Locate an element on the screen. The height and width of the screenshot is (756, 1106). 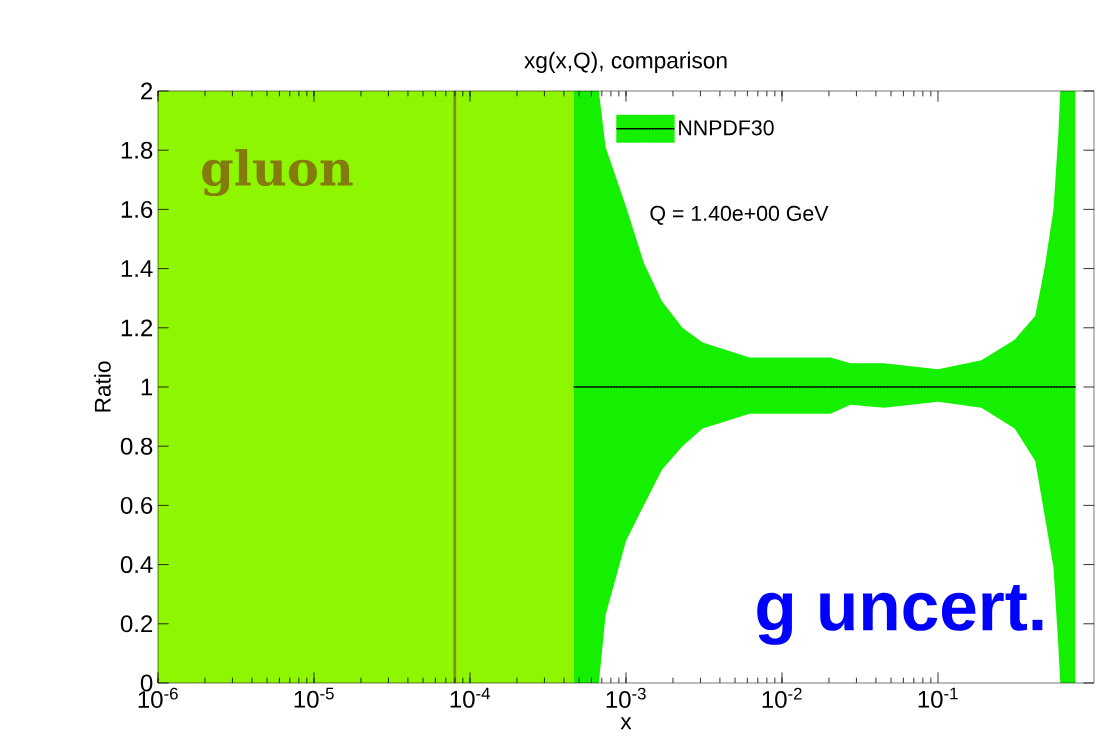
y-tick-label: 0.2 is located at coordinates (136, 624).